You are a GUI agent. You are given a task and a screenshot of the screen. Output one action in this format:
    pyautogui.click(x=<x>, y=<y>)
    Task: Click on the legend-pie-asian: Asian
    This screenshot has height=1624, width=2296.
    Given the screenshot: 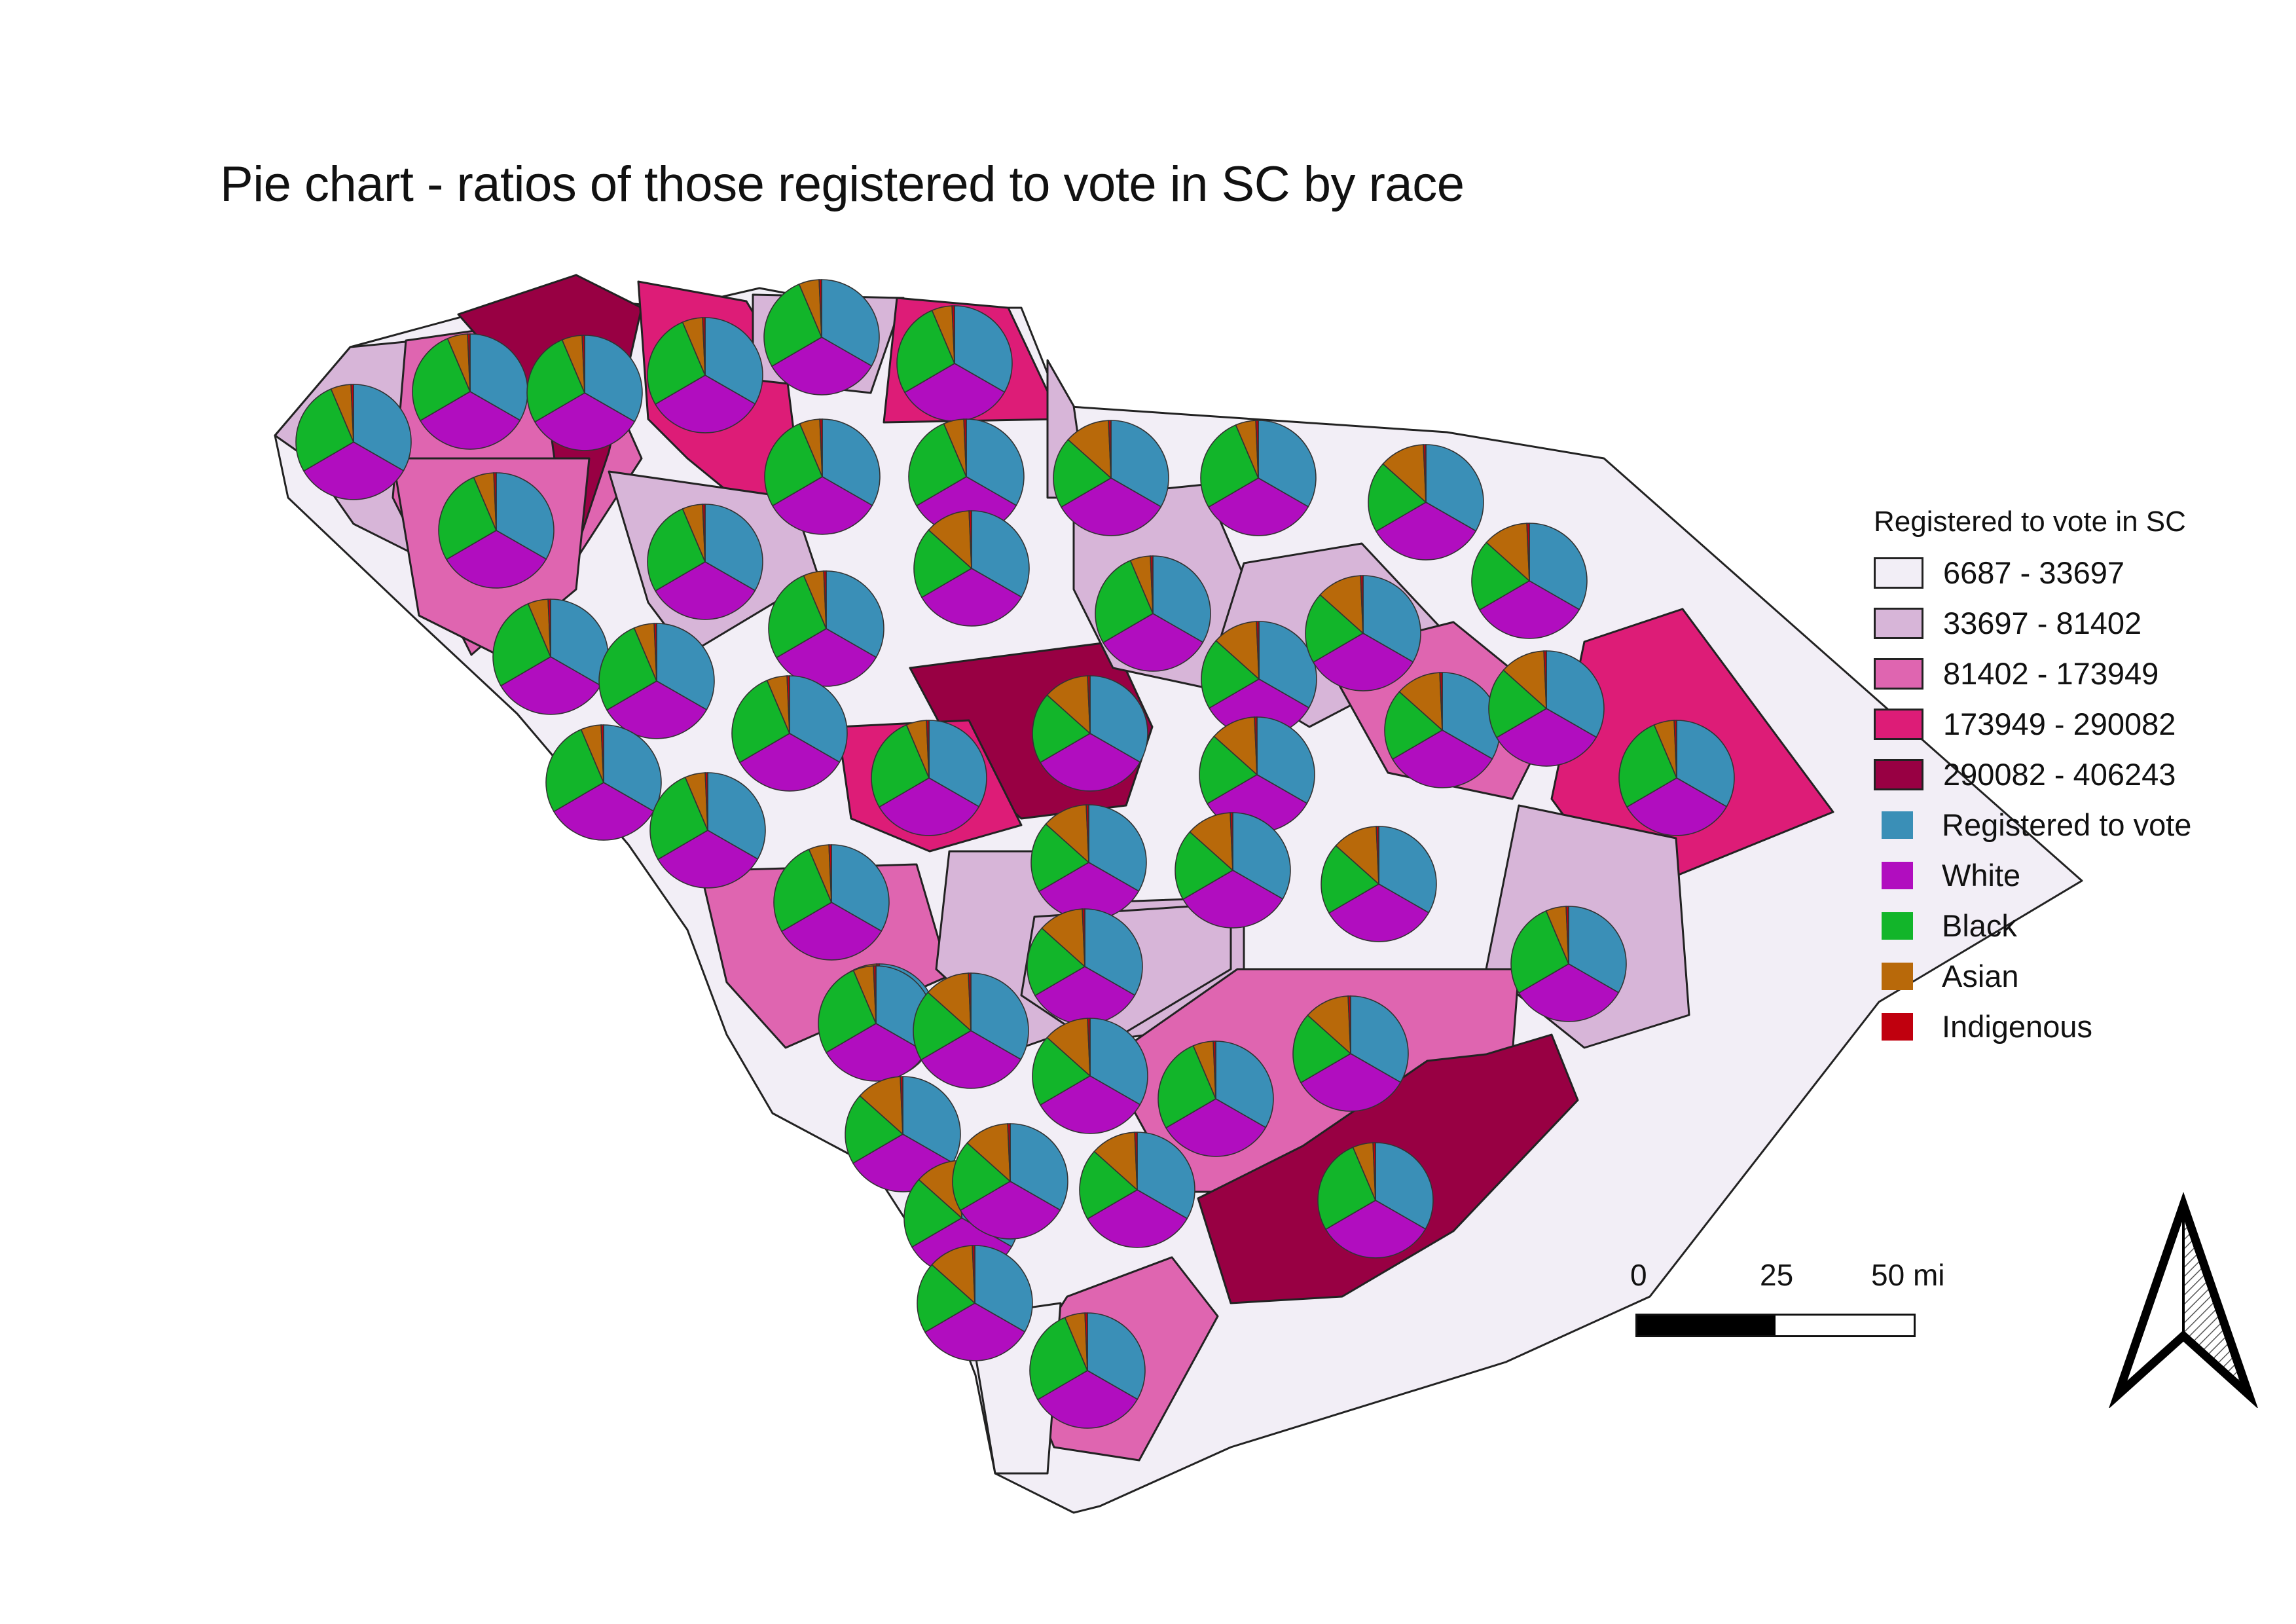 What is the action you would take?
    pyautogui.click(x=2032, y=976)
    